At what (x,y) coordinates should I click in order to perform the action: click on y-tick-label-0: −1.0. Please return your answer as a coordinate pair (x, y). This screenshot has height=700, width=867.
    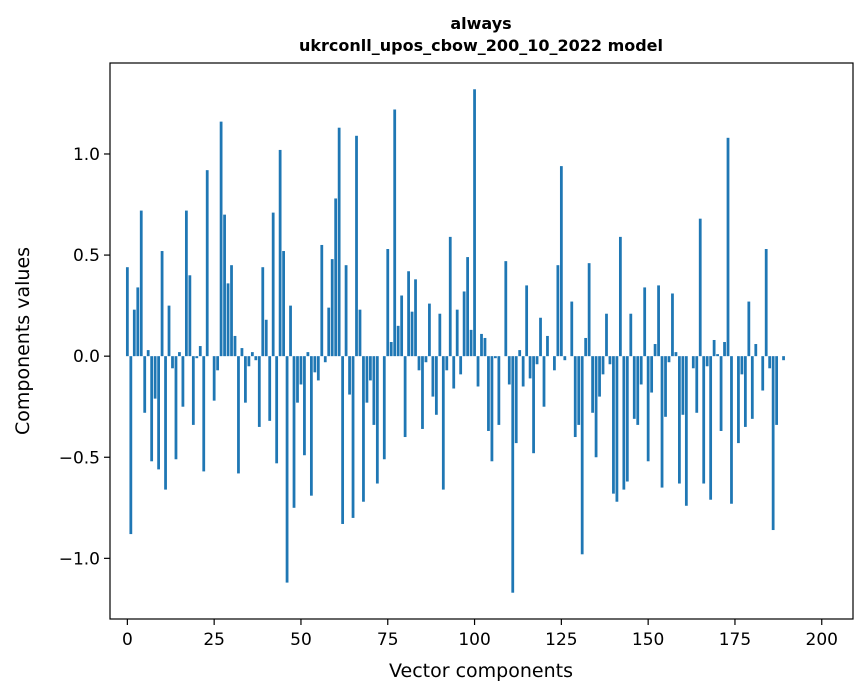
    Looking at the image, I should click on (79, 559).